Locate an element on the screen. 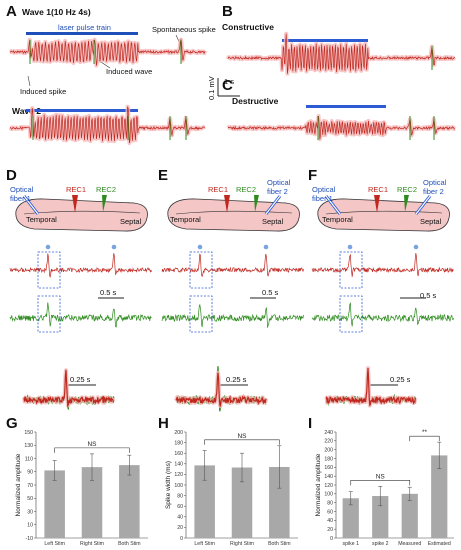 The image size is (461, 550). y-tick-label: 0 is located at coordinates (181, 539).